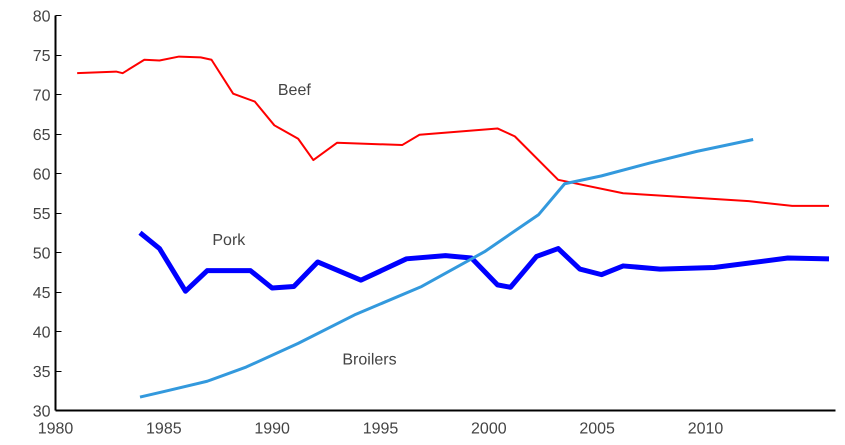  Describe the element at coordinates (41, 412) in the screenshot. I see `y-tick-label: 30` at that location.